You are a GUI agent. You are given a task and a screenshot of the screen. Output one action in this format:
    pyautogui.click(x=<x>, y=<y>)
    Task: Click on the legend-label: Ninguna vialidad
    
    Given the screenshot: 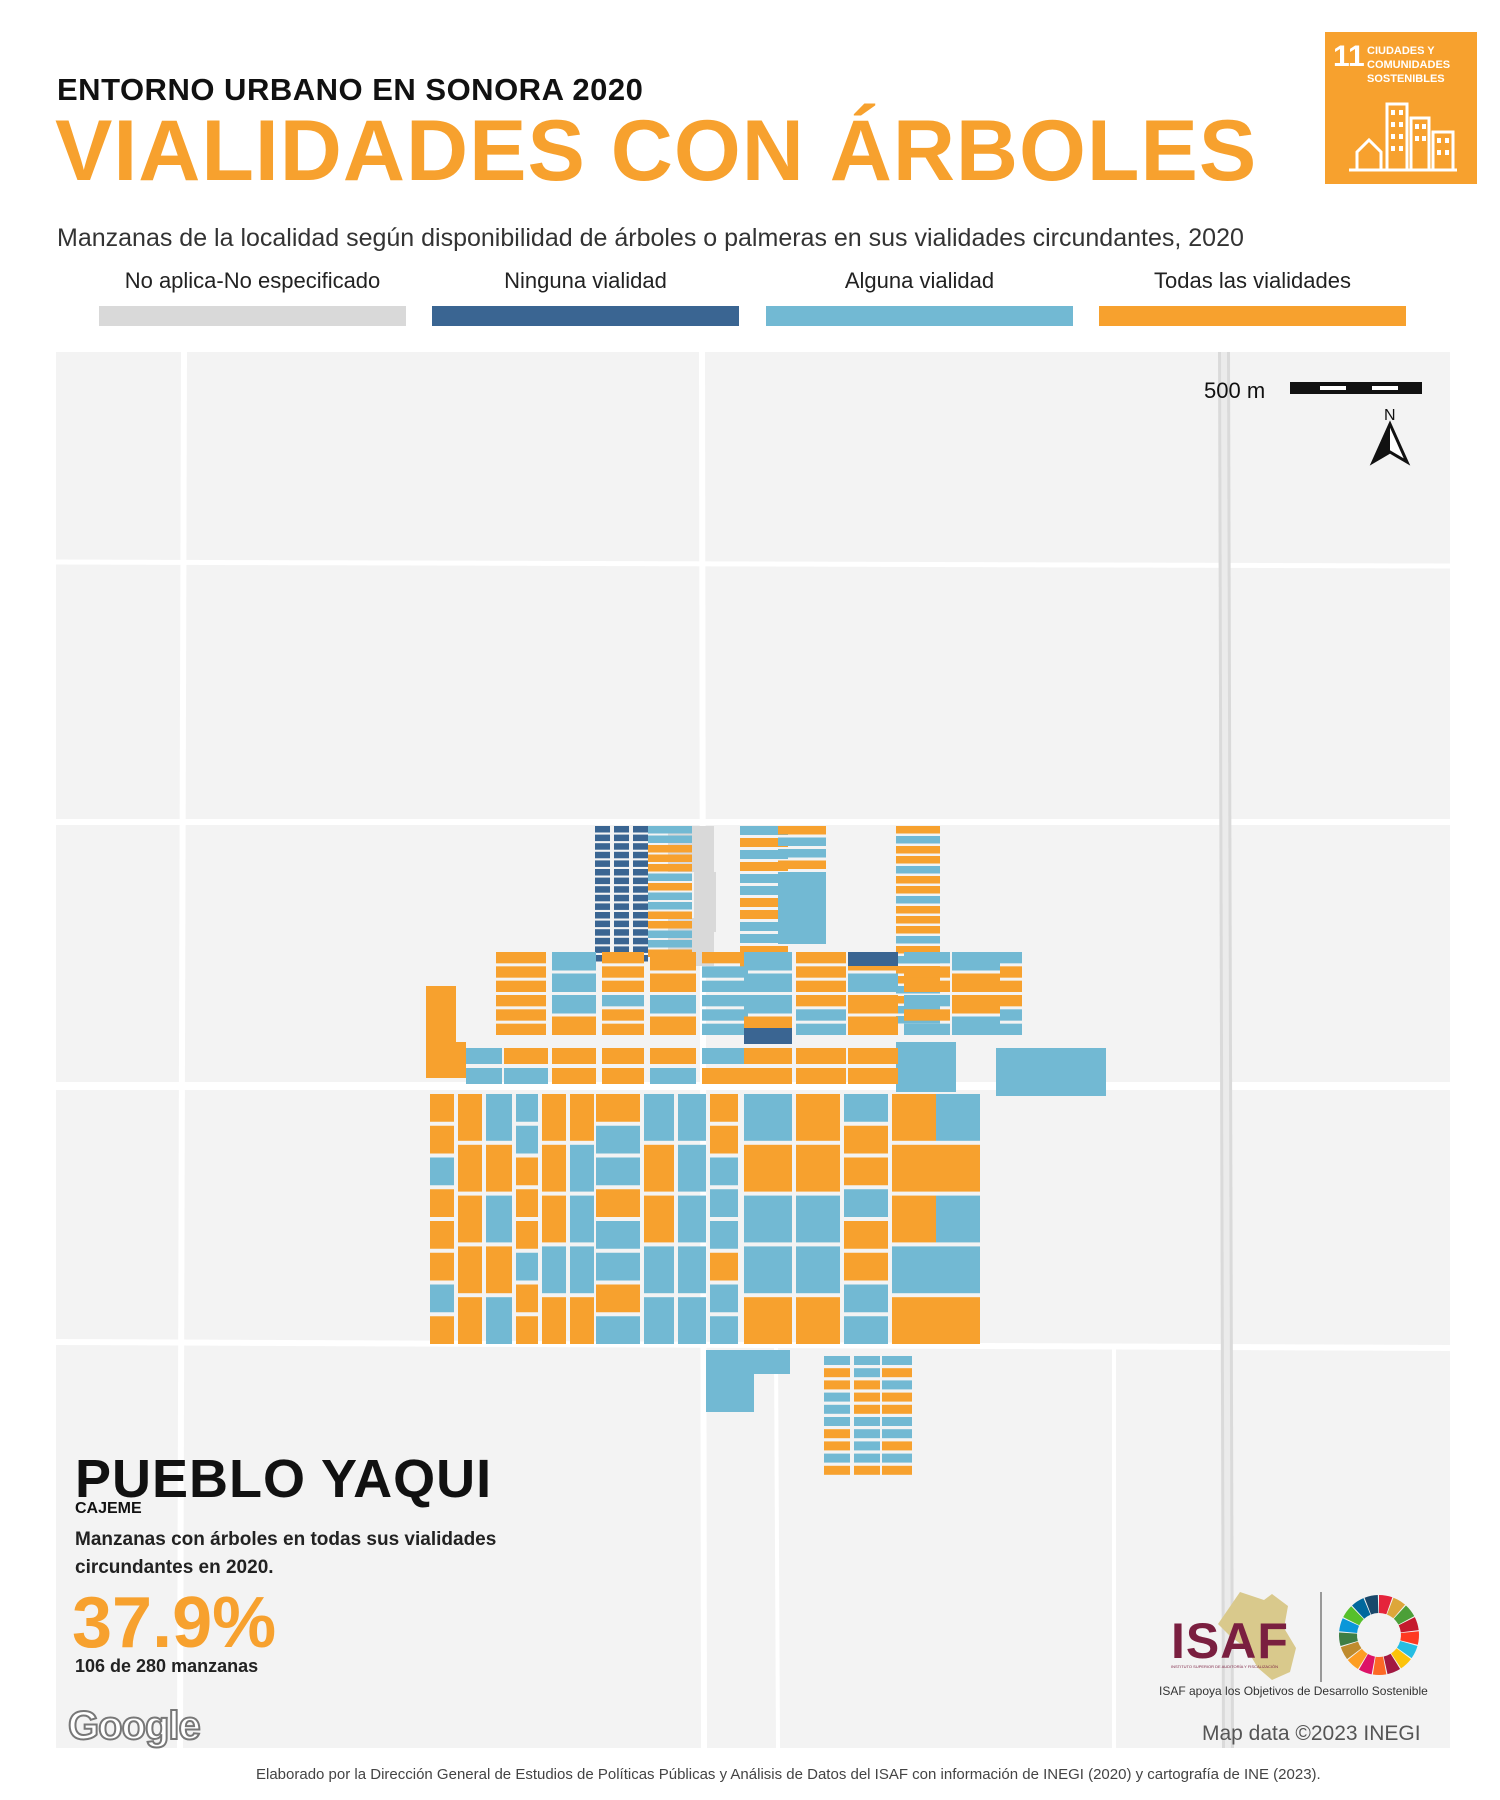 What is the action you would take?
    pyautogui.click(x=585, y=280)
    